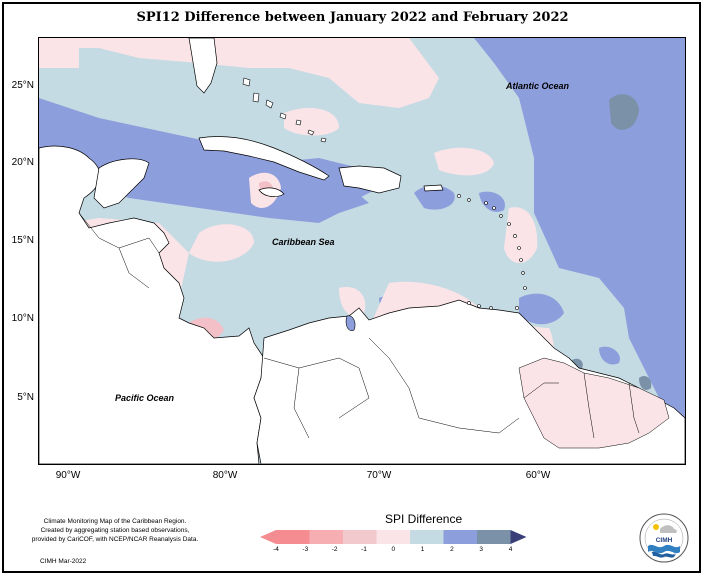  Describe the element at coordinates (422, 549) in the screenshot. I see `legend-tick-label: 1` at that location.